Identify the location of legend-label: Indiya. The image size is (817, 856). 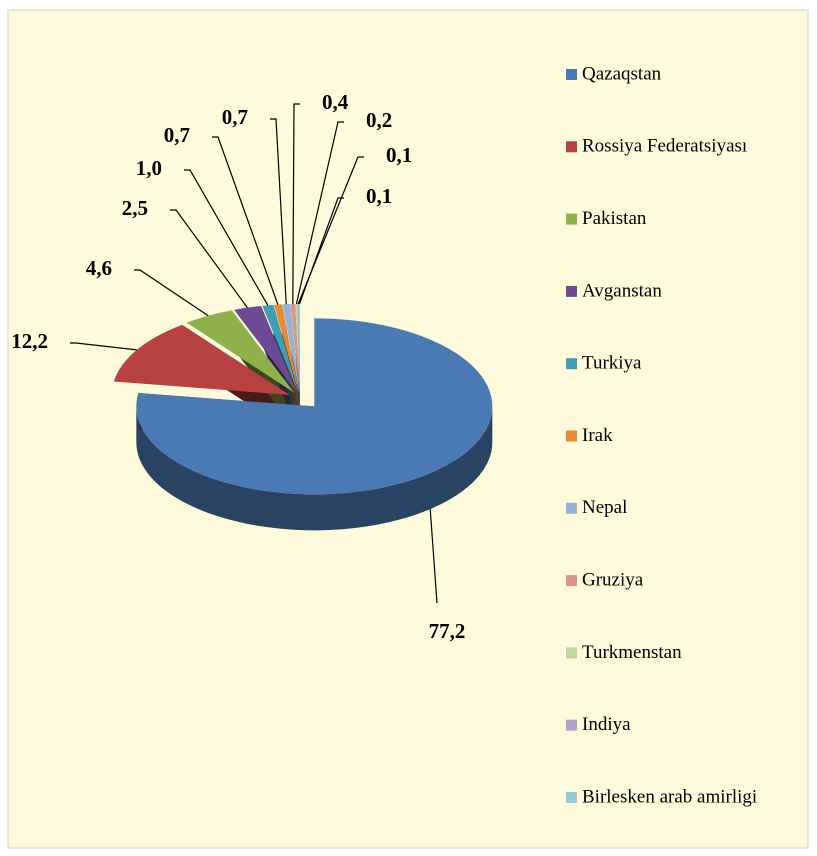
(606, 724).